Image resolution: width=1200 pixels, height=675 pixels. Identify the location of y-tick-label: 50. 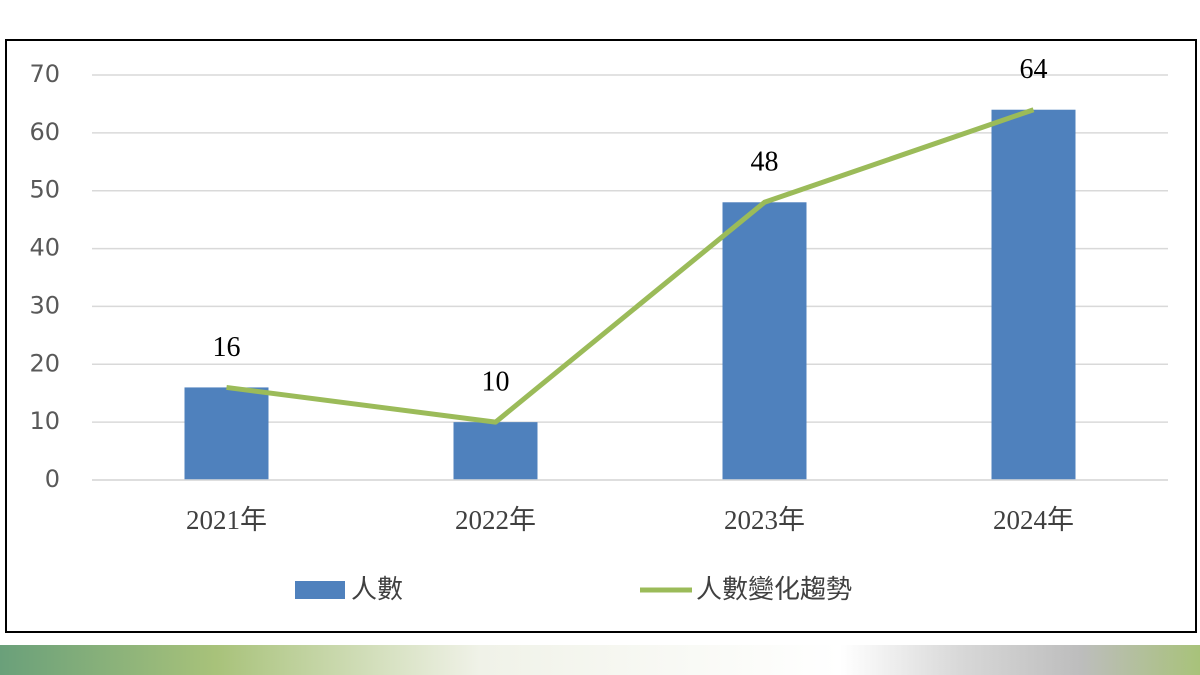
(44, 190).